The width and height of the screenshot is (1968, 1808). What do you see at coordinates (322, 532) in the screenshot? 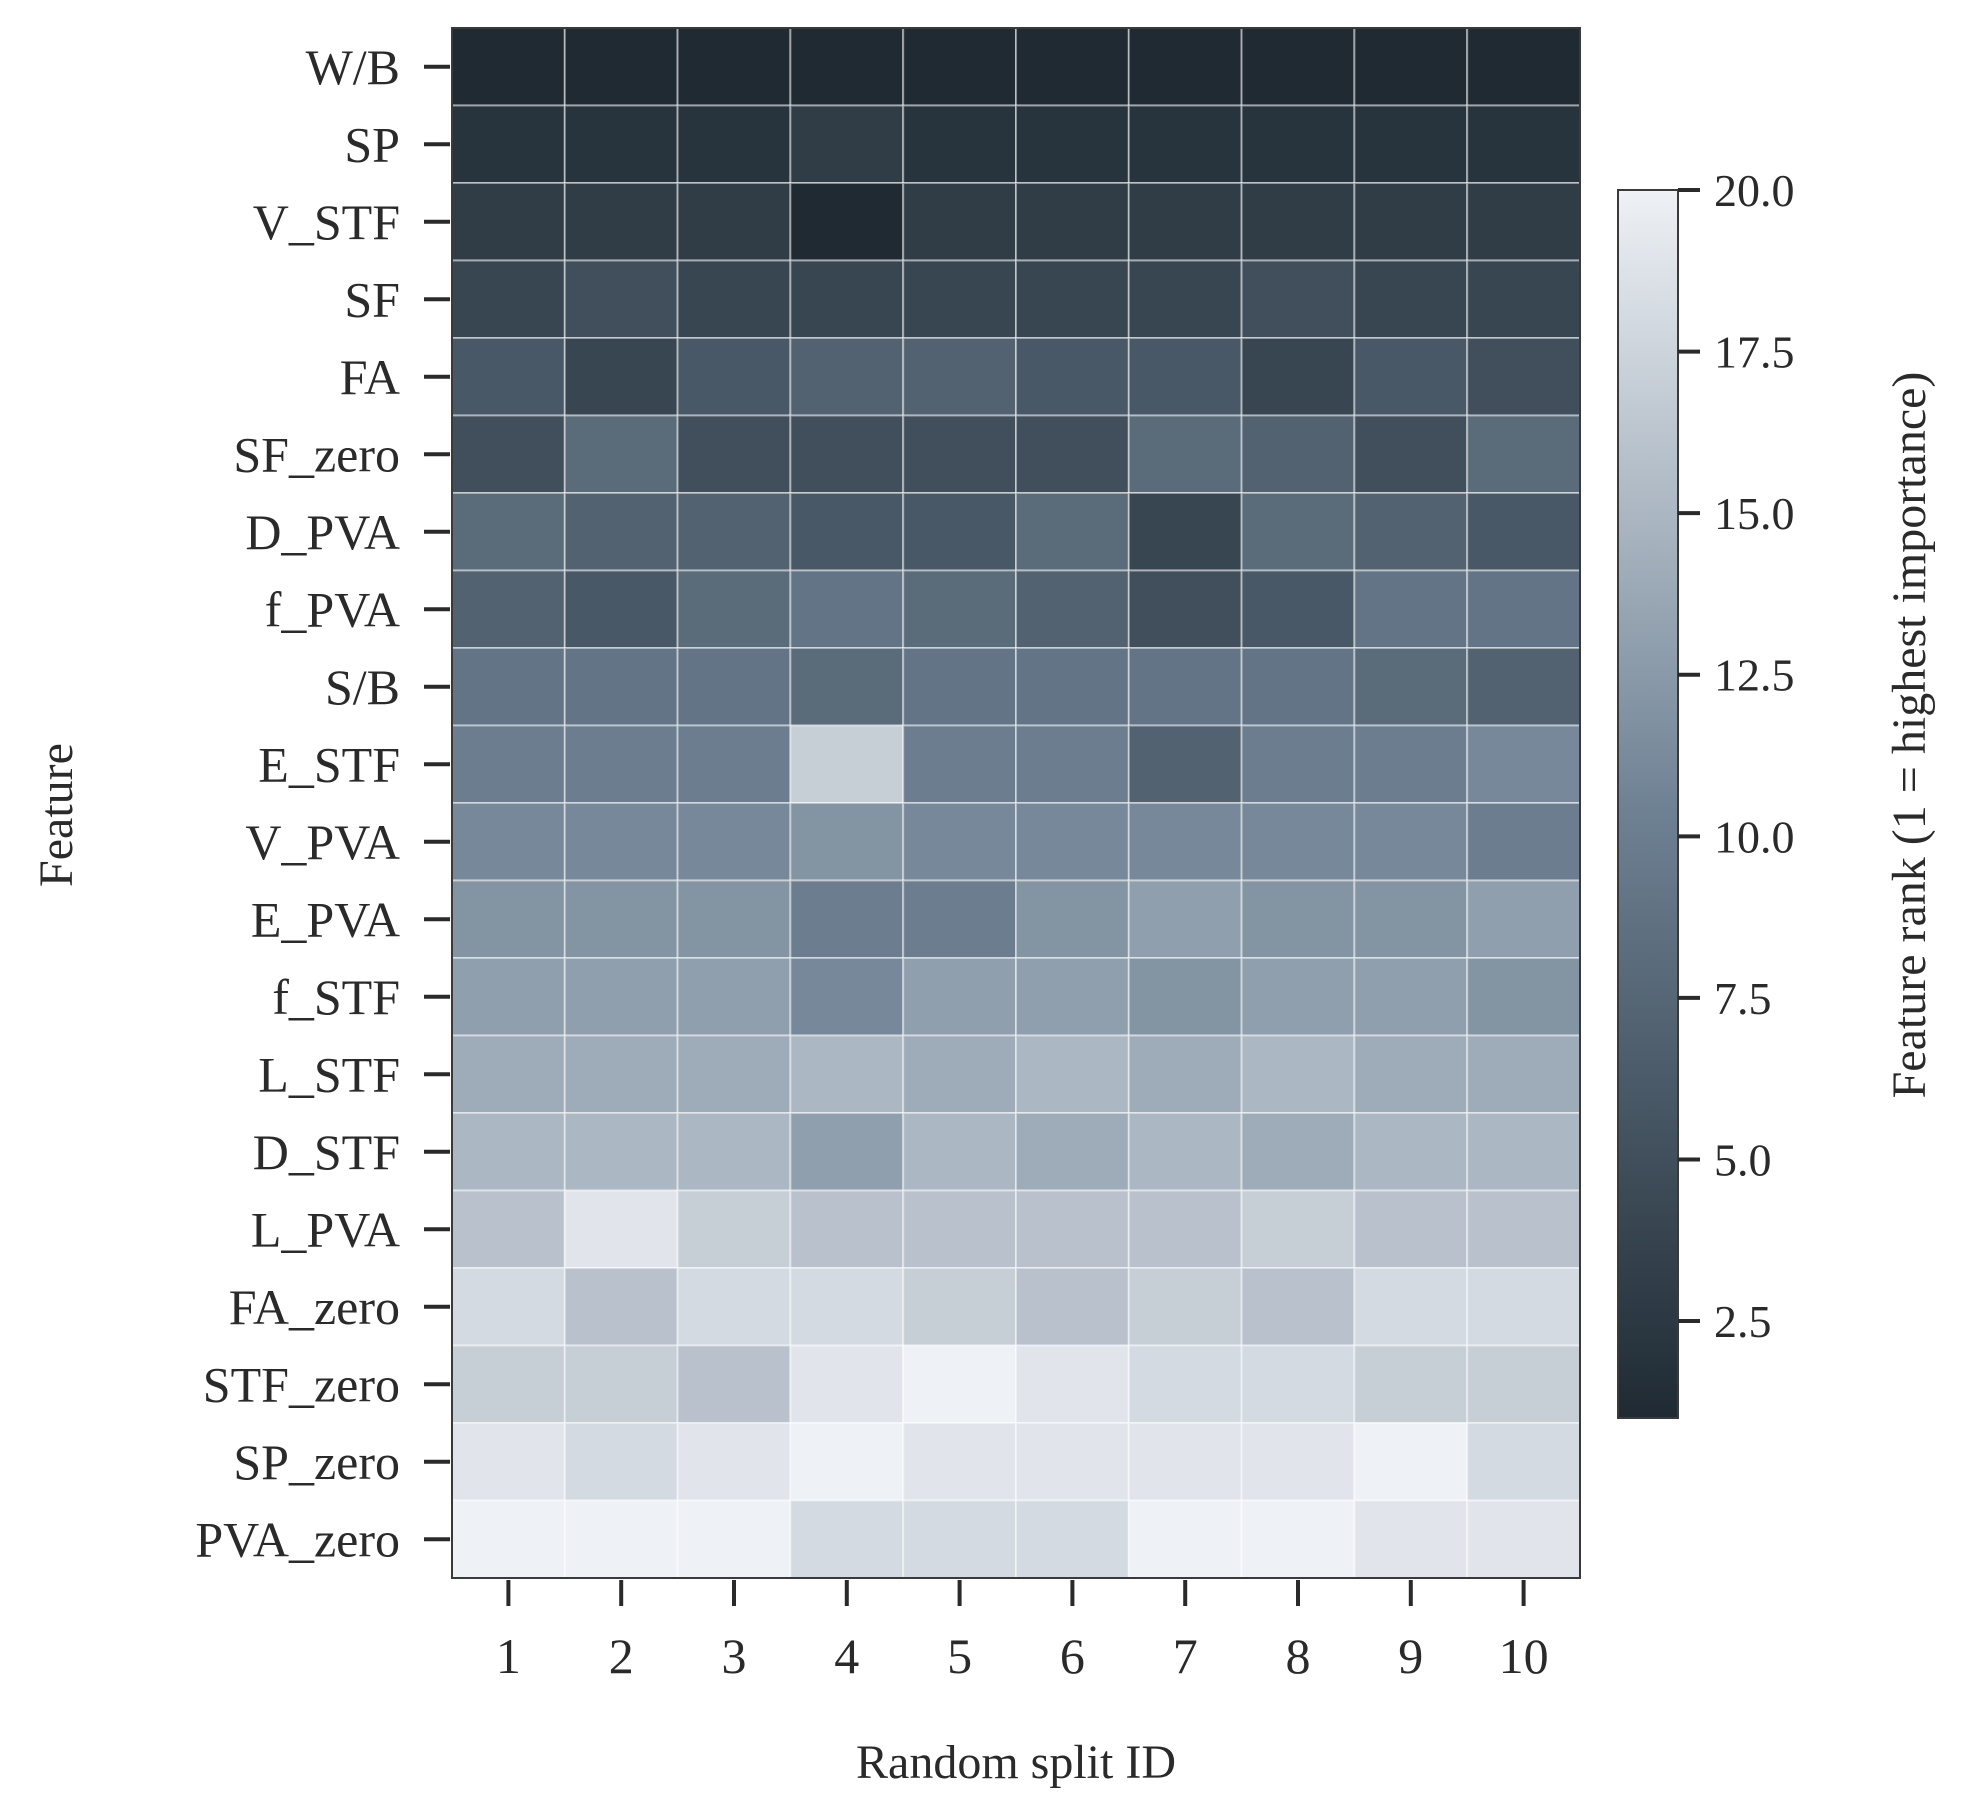
I see `y-tick-label: D_PVA` at bounding box center [322, 532].